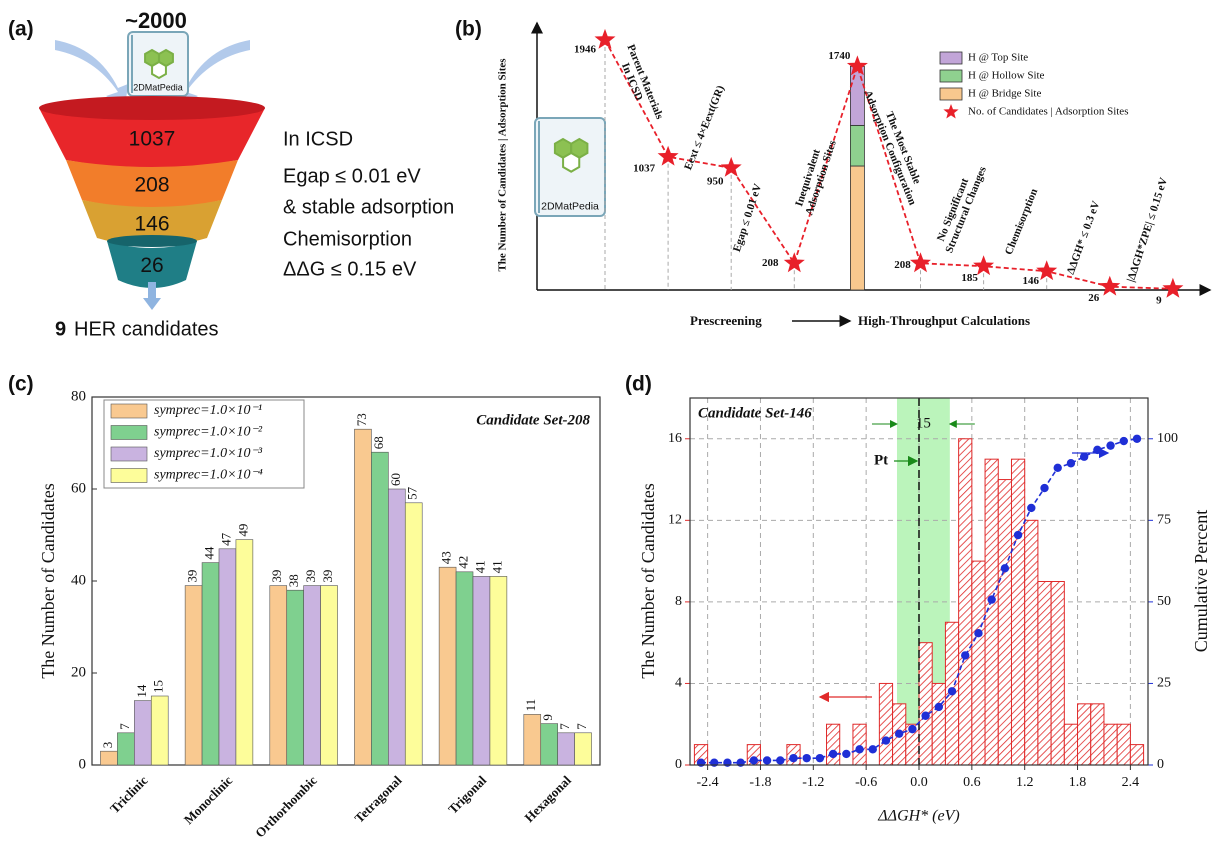  I want to click on x-tick-label: Hexagonal, so click(547, 798).